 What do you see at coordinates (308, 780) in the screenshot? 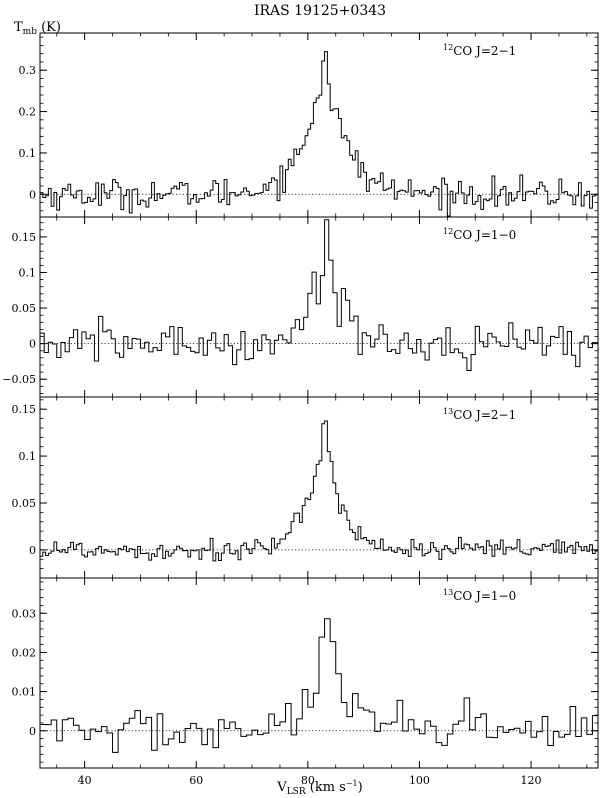
I see `x-tick-label: 80` at bounding box center [308, 780].